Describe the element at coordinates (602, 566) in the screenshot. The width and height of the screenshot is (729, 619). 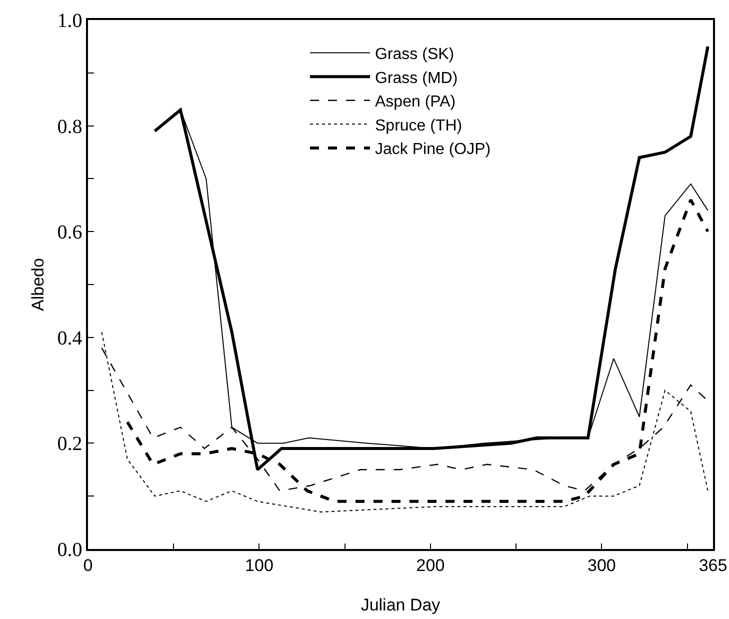
I see `x-tick-label: 300` at that location.